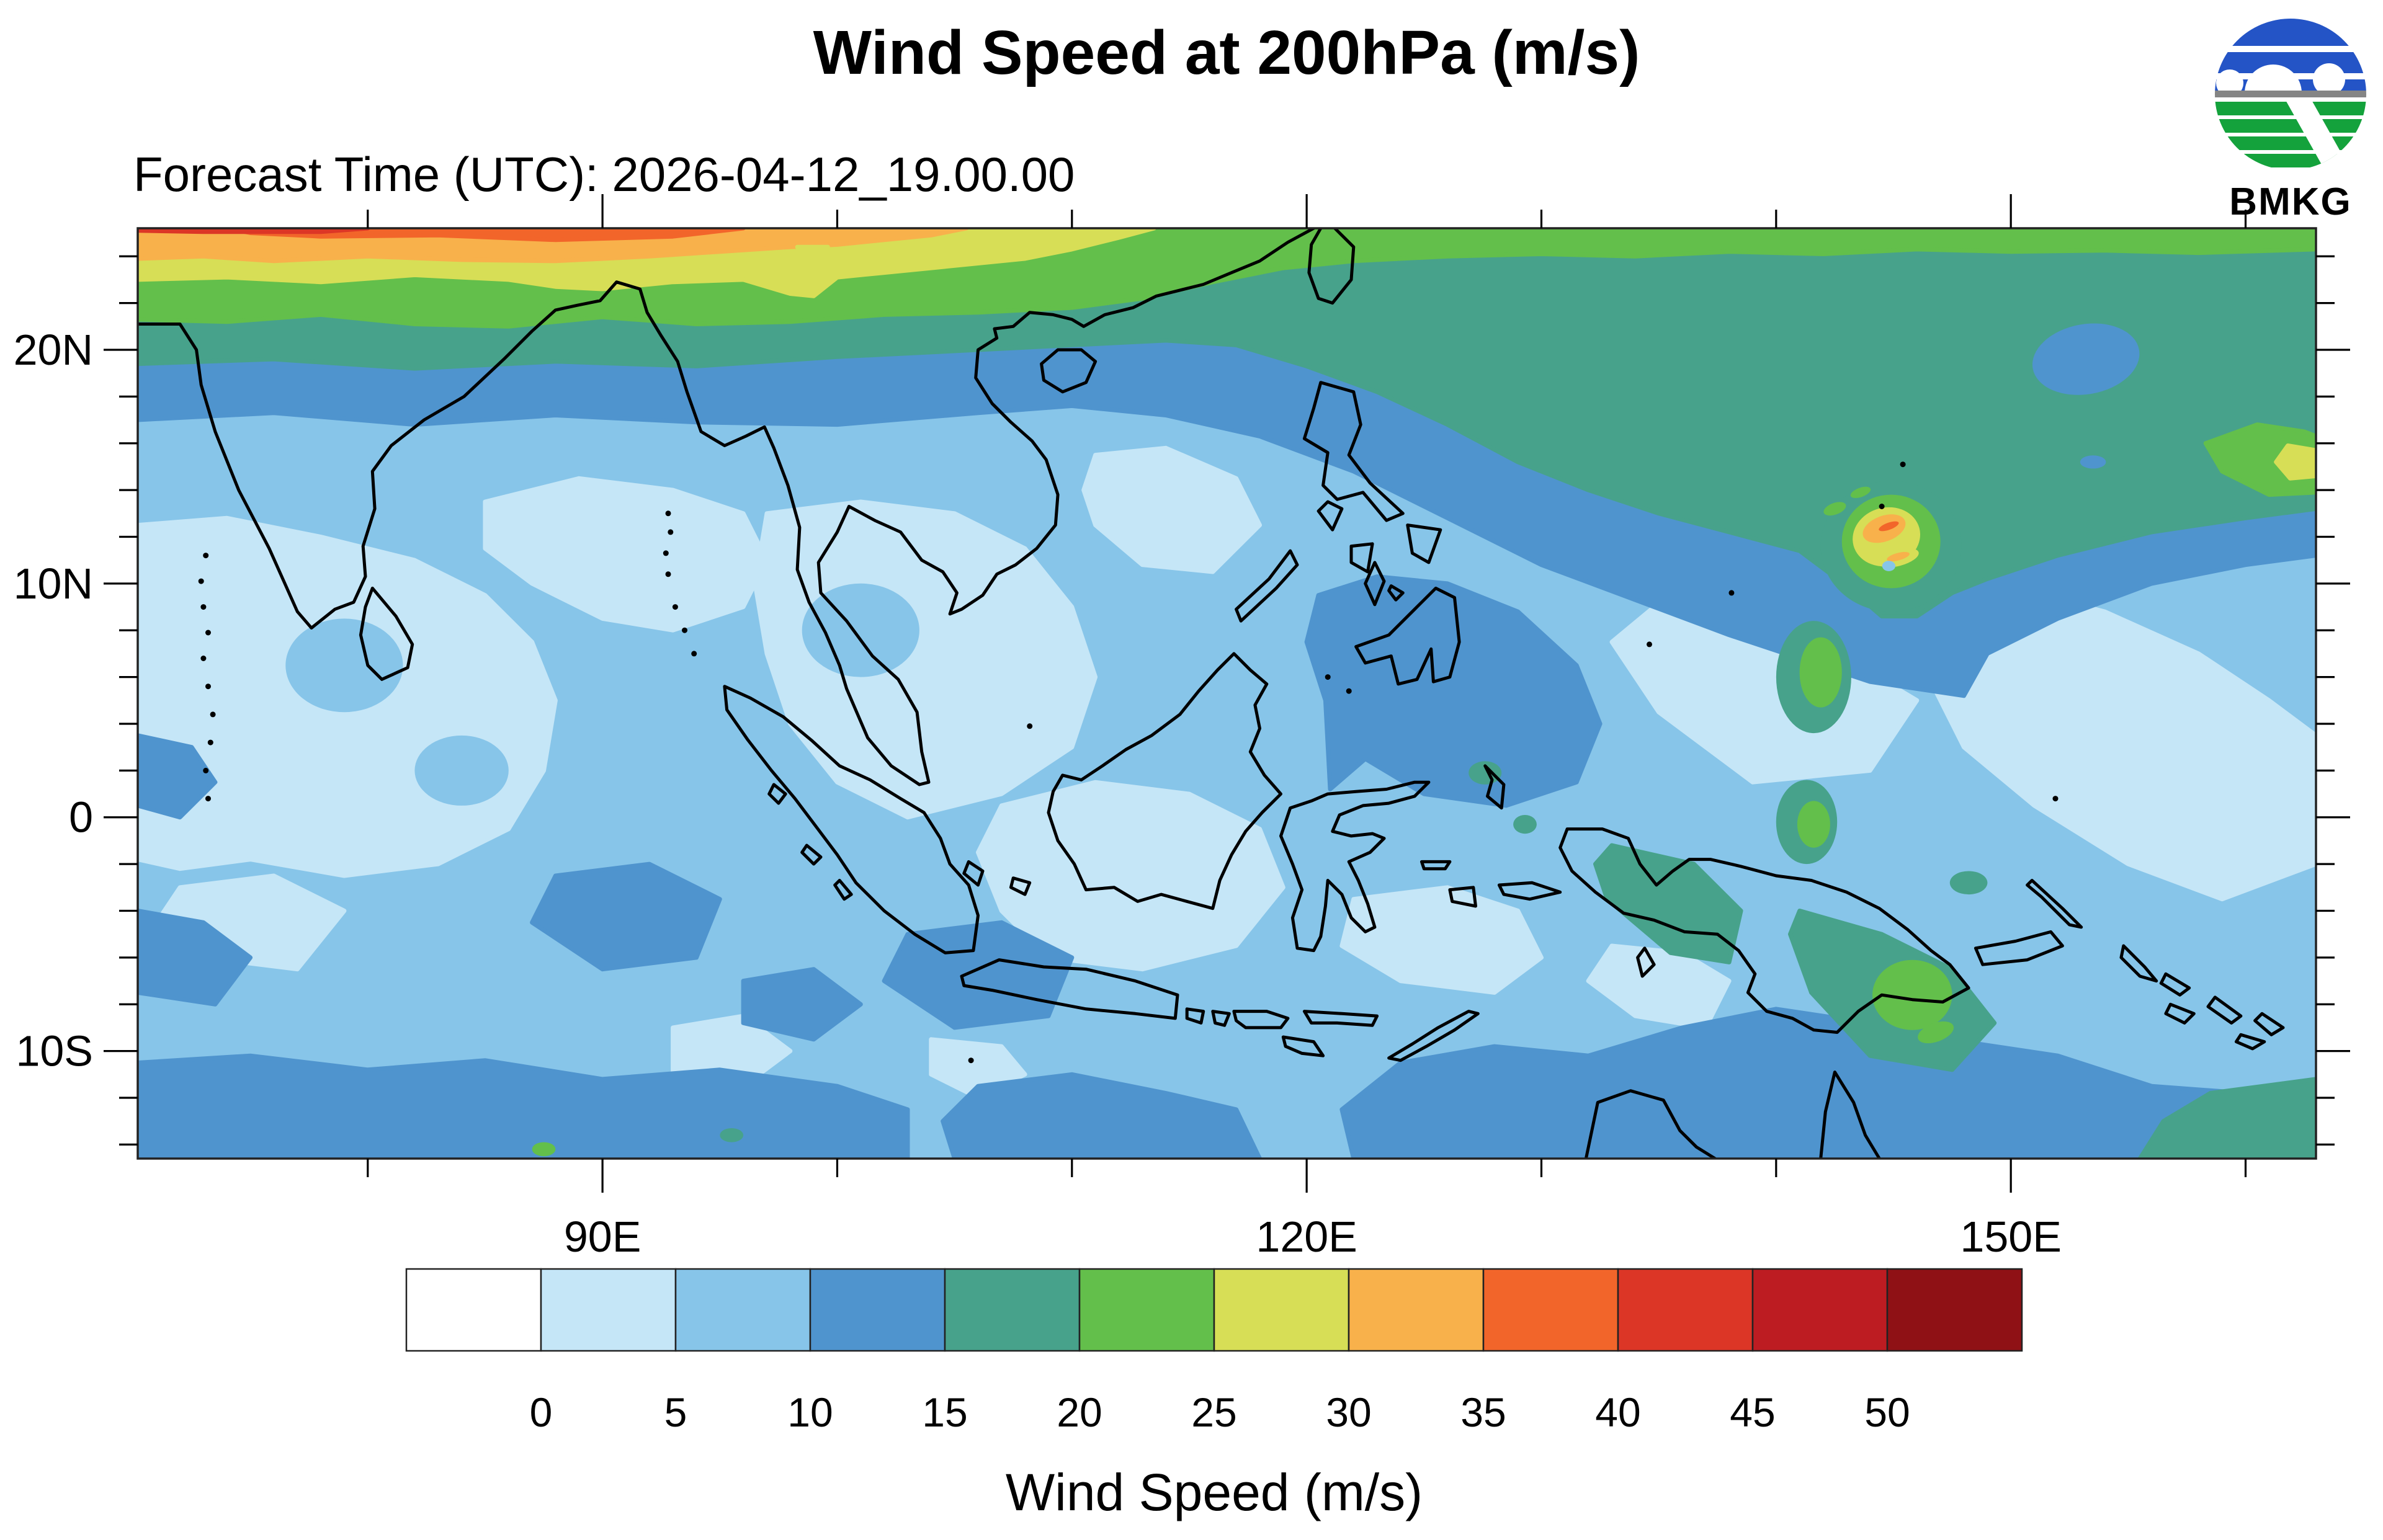 The width and height of the screenshot is (2383, 1540). What do you see at coordinates (54, 1051) in the screenshot?
I see `y-axis-label: 10S` at bounding box center [54, 1051].